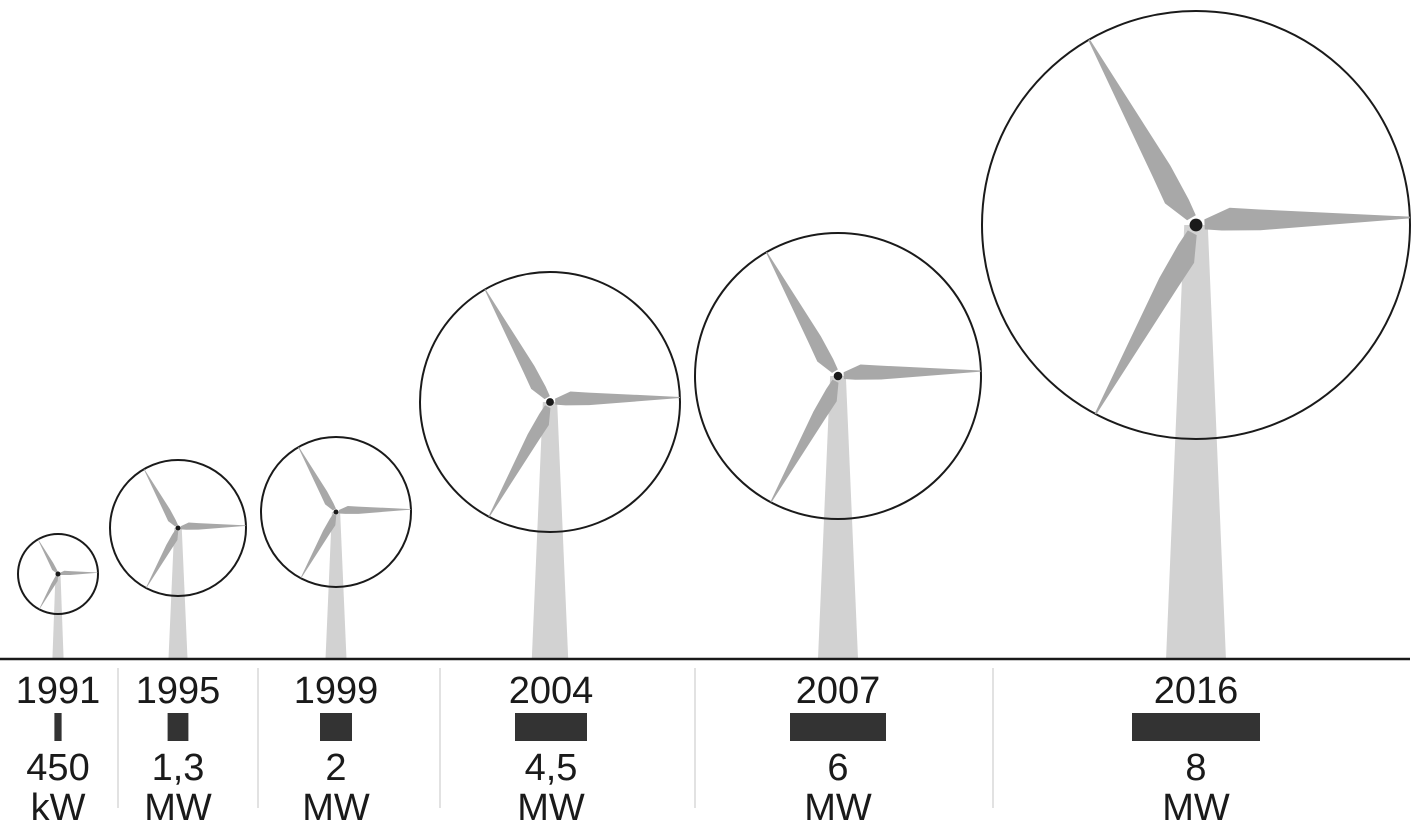 The image size is (1419, 837). Describe the element at coordinates (838, 691) in the screenshot. I see `year-label: 2007` at that location.